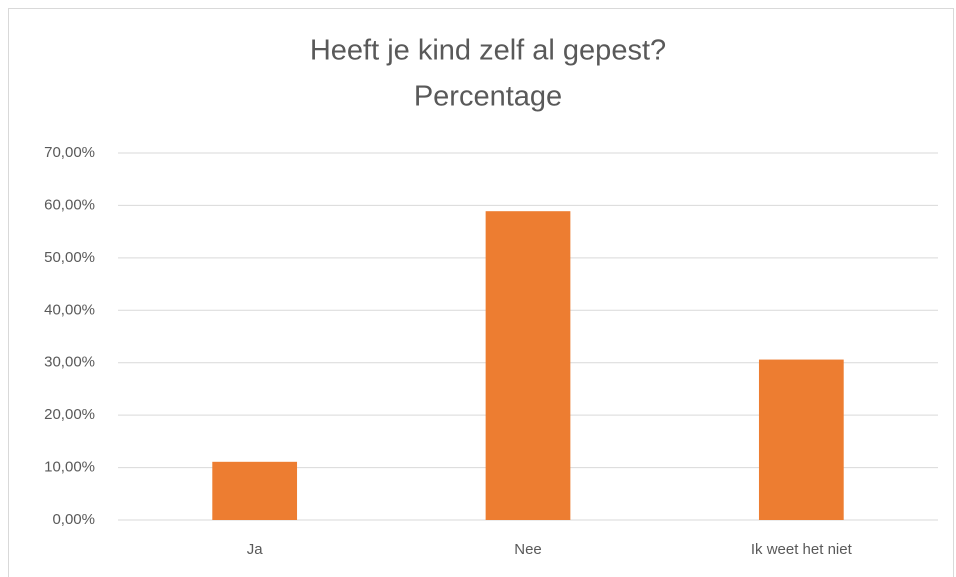 The image size is (956, 577). I want to click on x-tick-label: Ik weet het niet, so click(802, 549).